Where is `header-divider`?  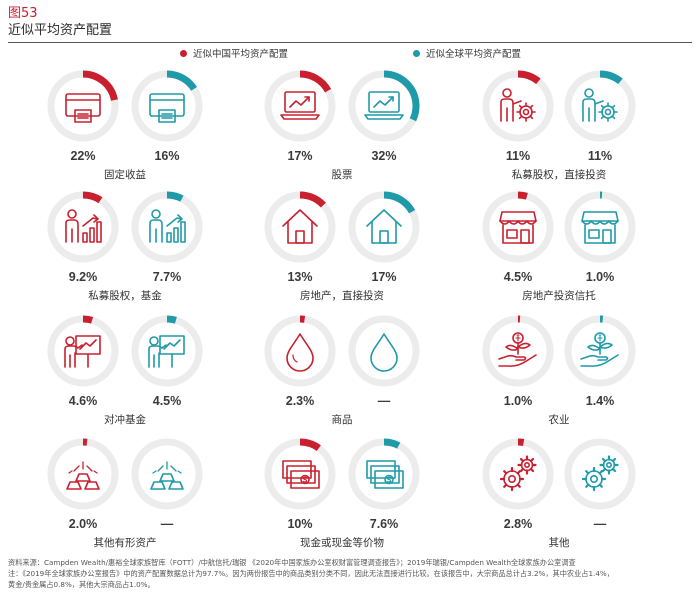
header-divider is located at coordinates (350, 42).